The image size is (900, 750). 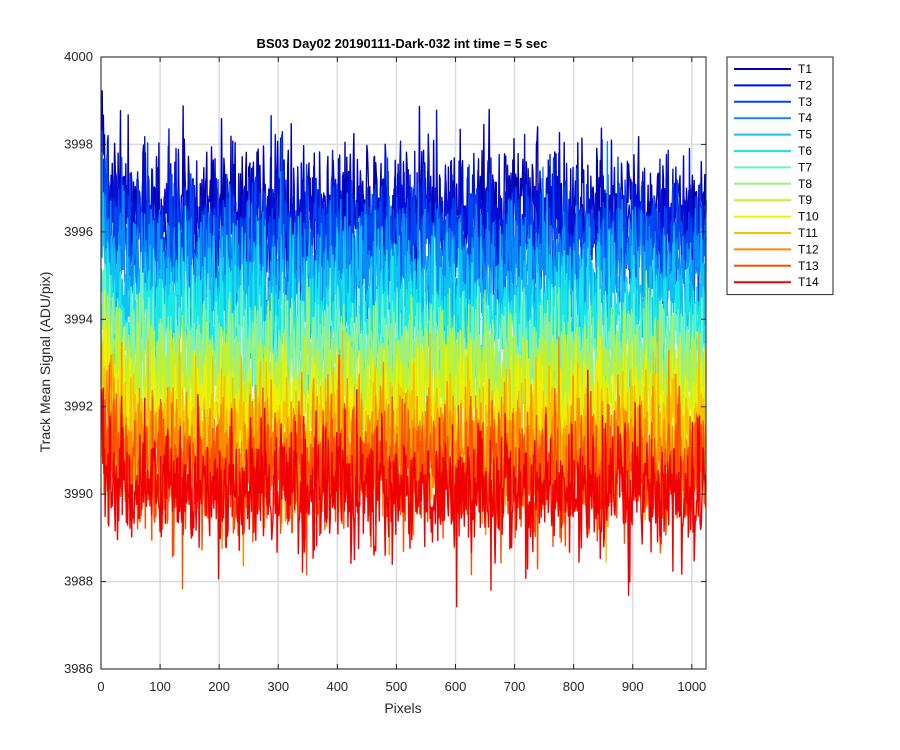 What do you see at coordinates (574, 686) in the screenshot?
I see `x-tick-label: 800` at bounding box center [574, 686].